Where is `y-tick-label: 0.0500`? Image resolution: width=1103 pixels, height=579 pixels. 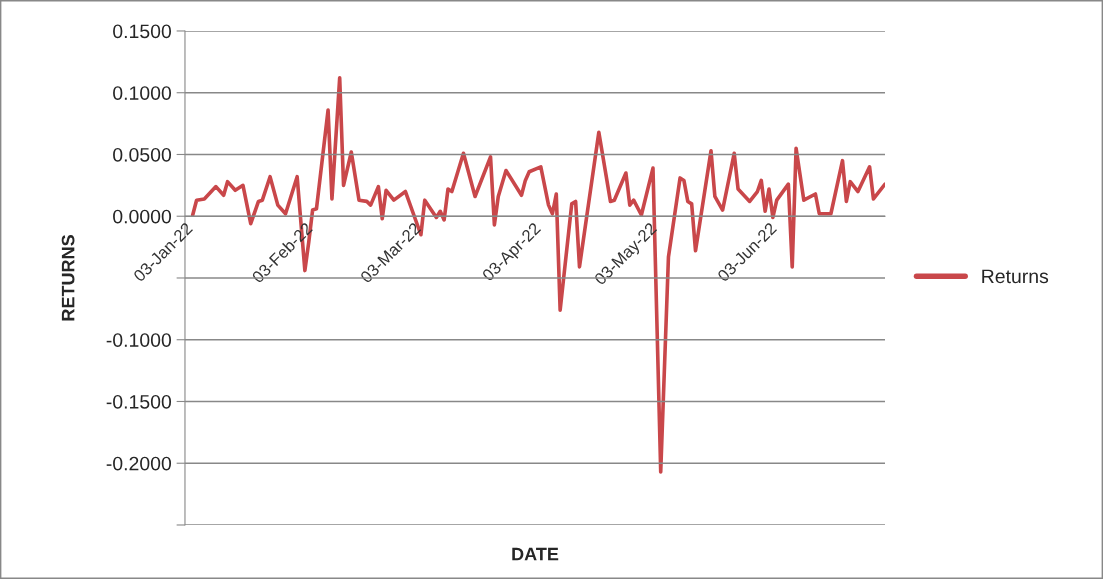
y-tick-label: 0.0500 is located at coordinates (142, 154).